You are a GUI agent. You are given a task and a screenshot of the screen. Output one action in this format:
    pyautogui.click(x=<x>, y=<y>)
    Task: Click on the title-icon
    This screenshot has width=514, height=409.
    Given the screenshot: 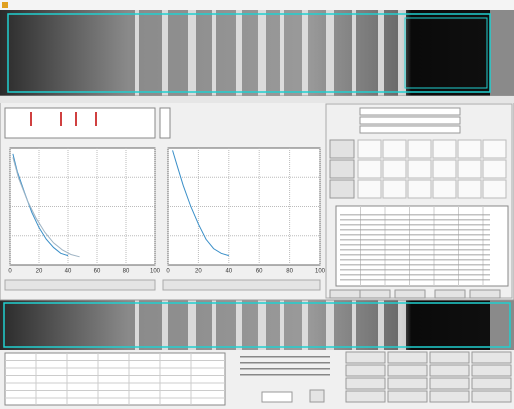 What is the action you would take?
    pyautogui.click(x=5, y=5)
    